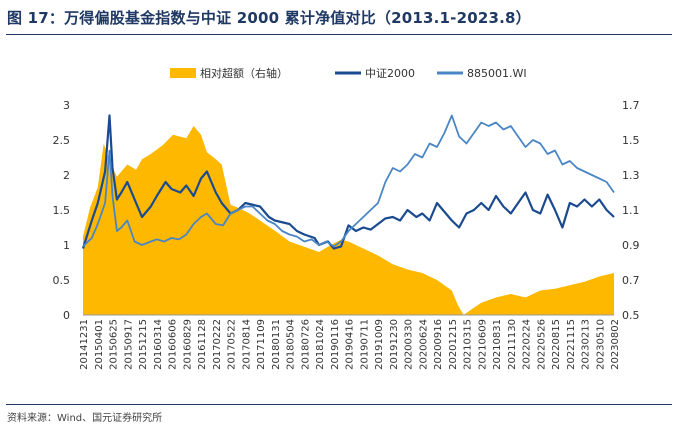 This screenshot has width=679, height=426. Describe the element at coordinates (453, 344) in the screenshot. I see `x-tick-label: 20201215` at that location.